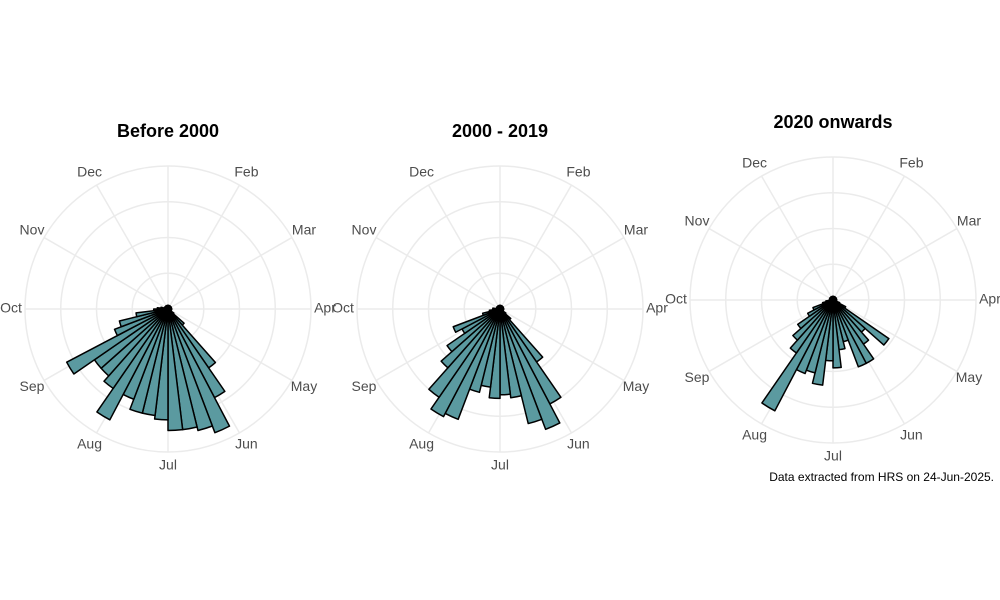  I want to click on panel-title: 2000 - 2019, so click(500, 131).